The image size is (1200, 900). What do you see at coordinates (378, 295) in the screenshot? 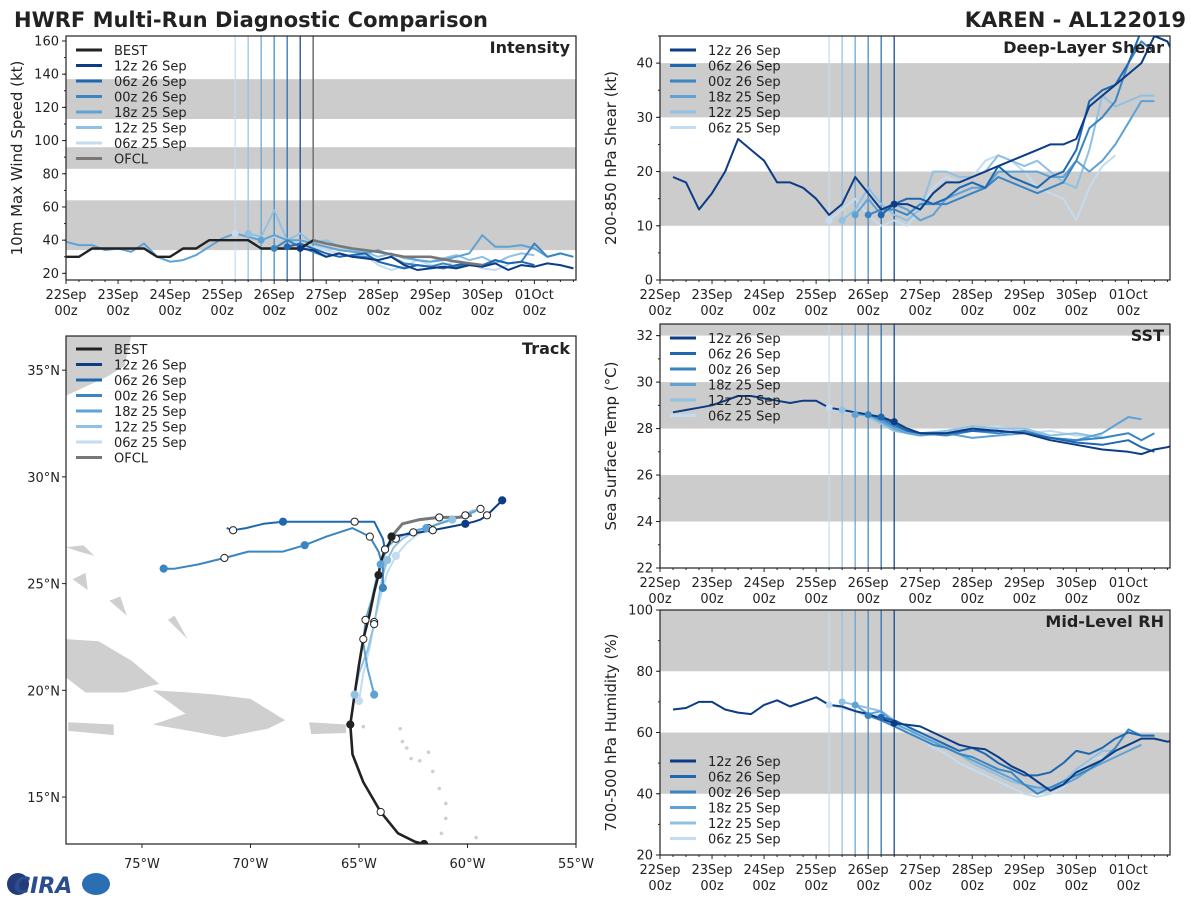
I see `intensity-xtick-label: 28Sep` at bounding box center [378, 295].